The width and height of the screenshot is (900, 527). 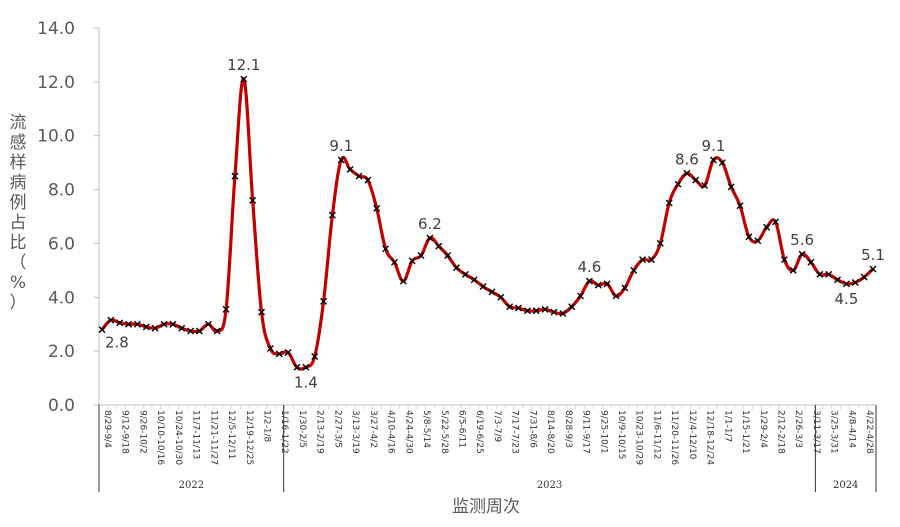 What do you see at coordinates (430, 224) in the screenshot?
I see `data-label: 6.2` at bounding box center [430, 224].